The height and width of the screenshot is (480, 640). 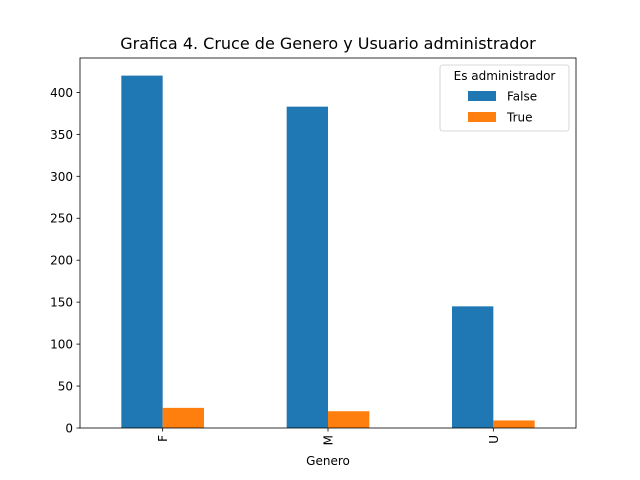 What do you see at coordinates (61, 177) in the screenshot?
I see `y-tick-label: 300` at bounding box center [61, 177].